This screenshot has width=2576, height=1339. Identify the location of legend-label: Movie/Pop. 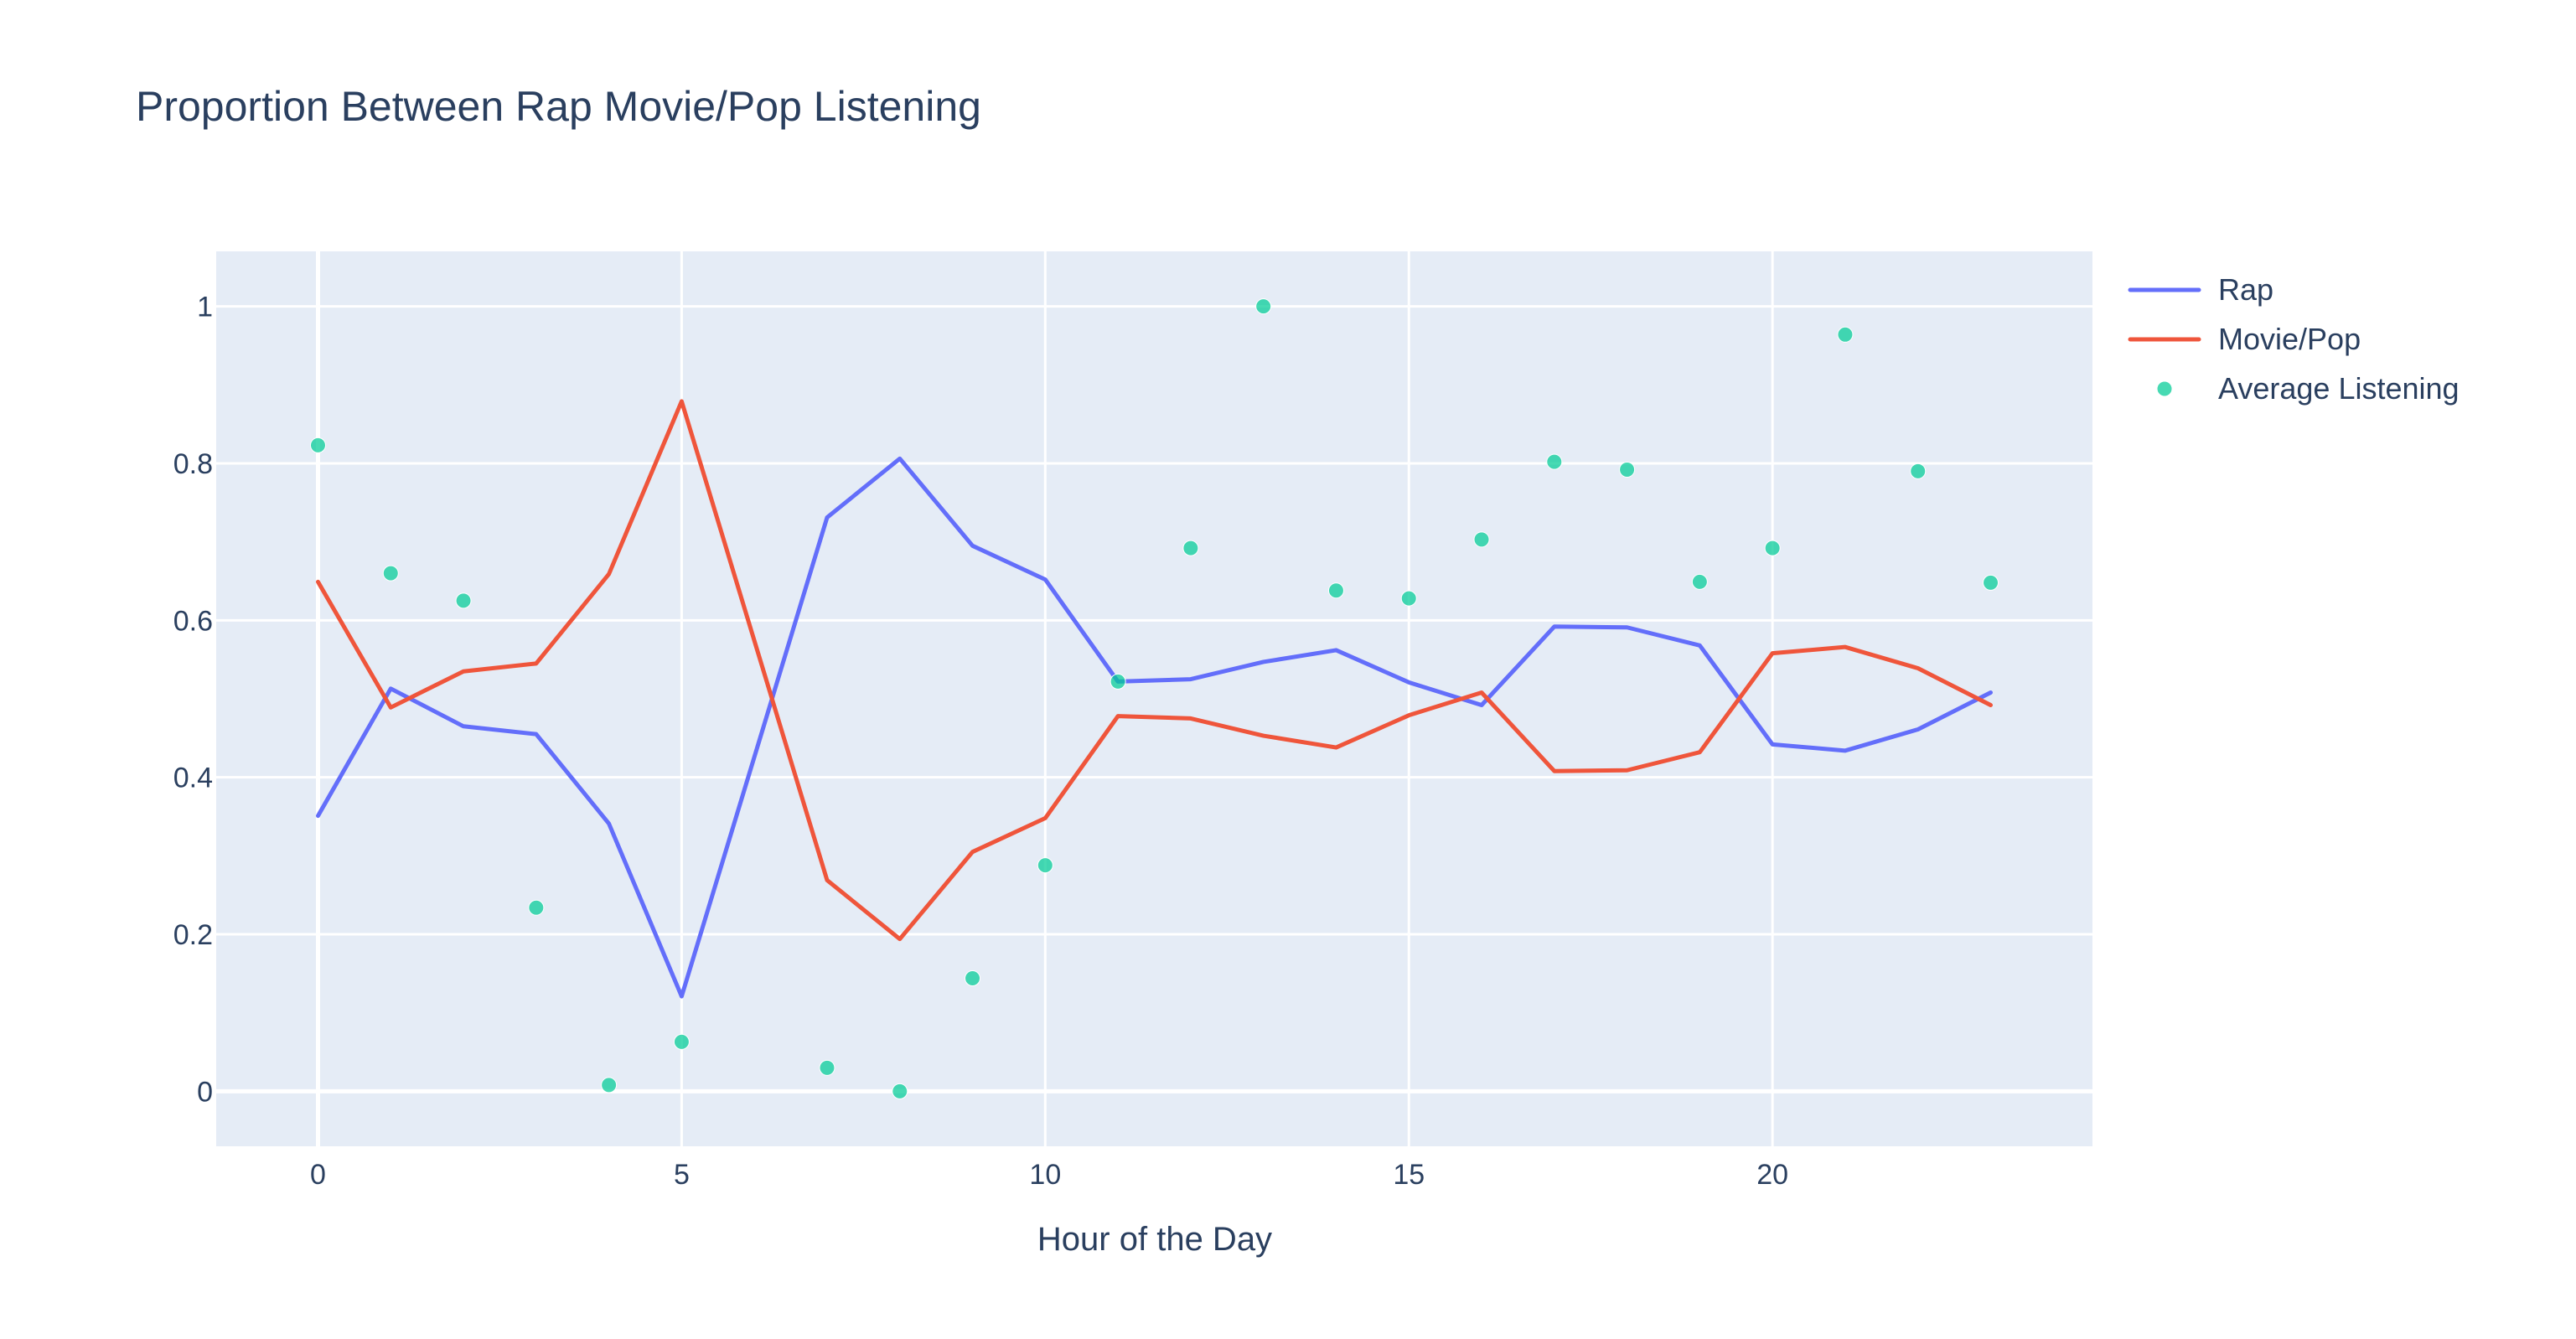
(2289, 339).